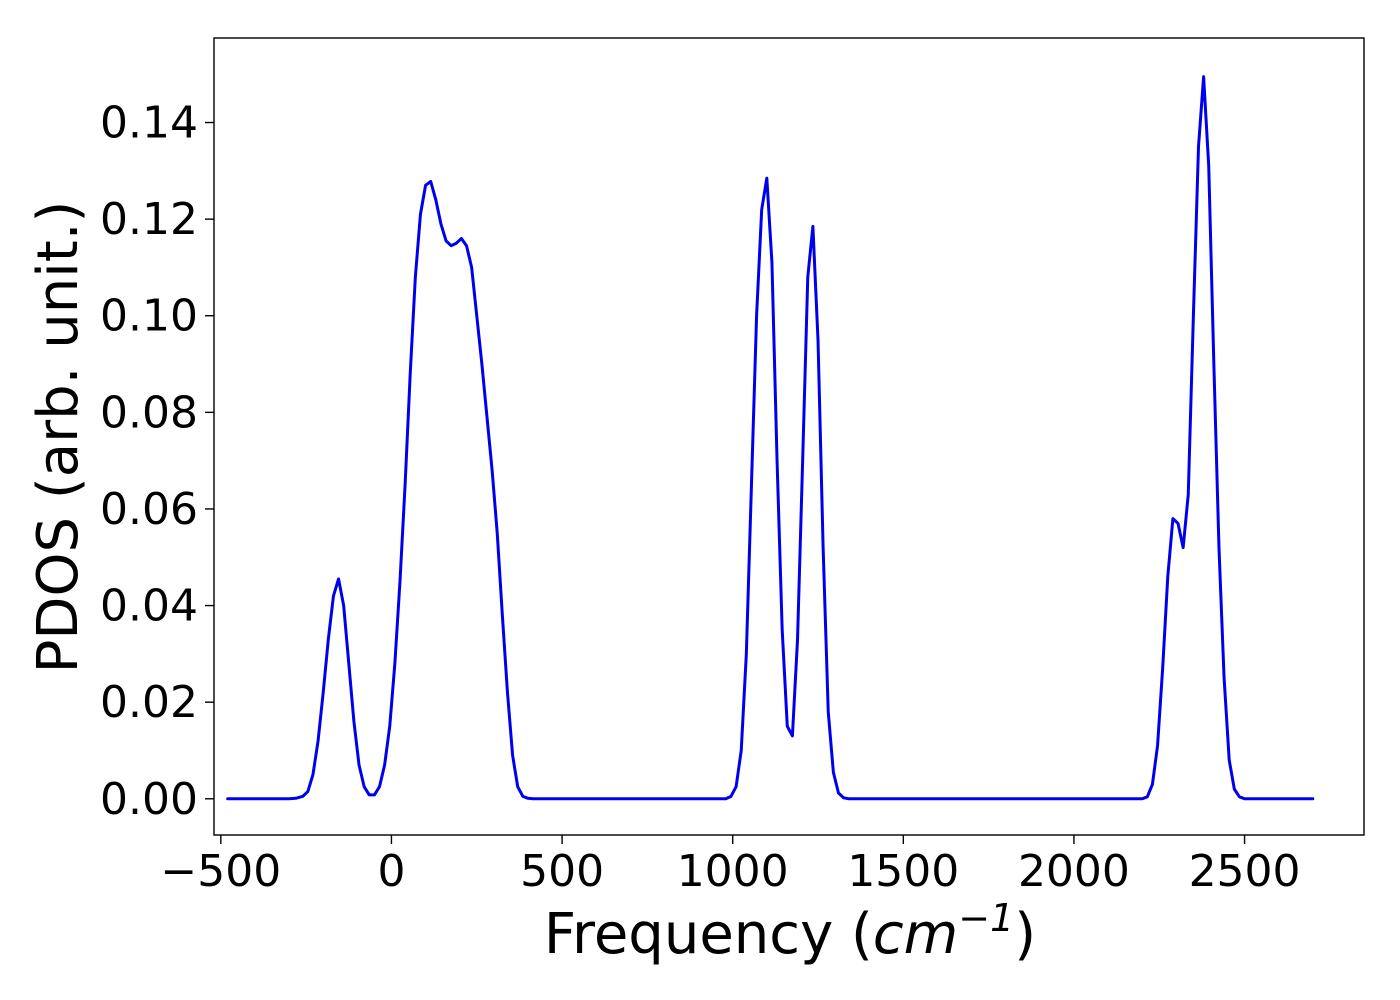 This screenshot has width=1400, height=1000. Describe the element at coordinates (220, 871) in the screenshot. I see `x-tick-label: −500` at that location.